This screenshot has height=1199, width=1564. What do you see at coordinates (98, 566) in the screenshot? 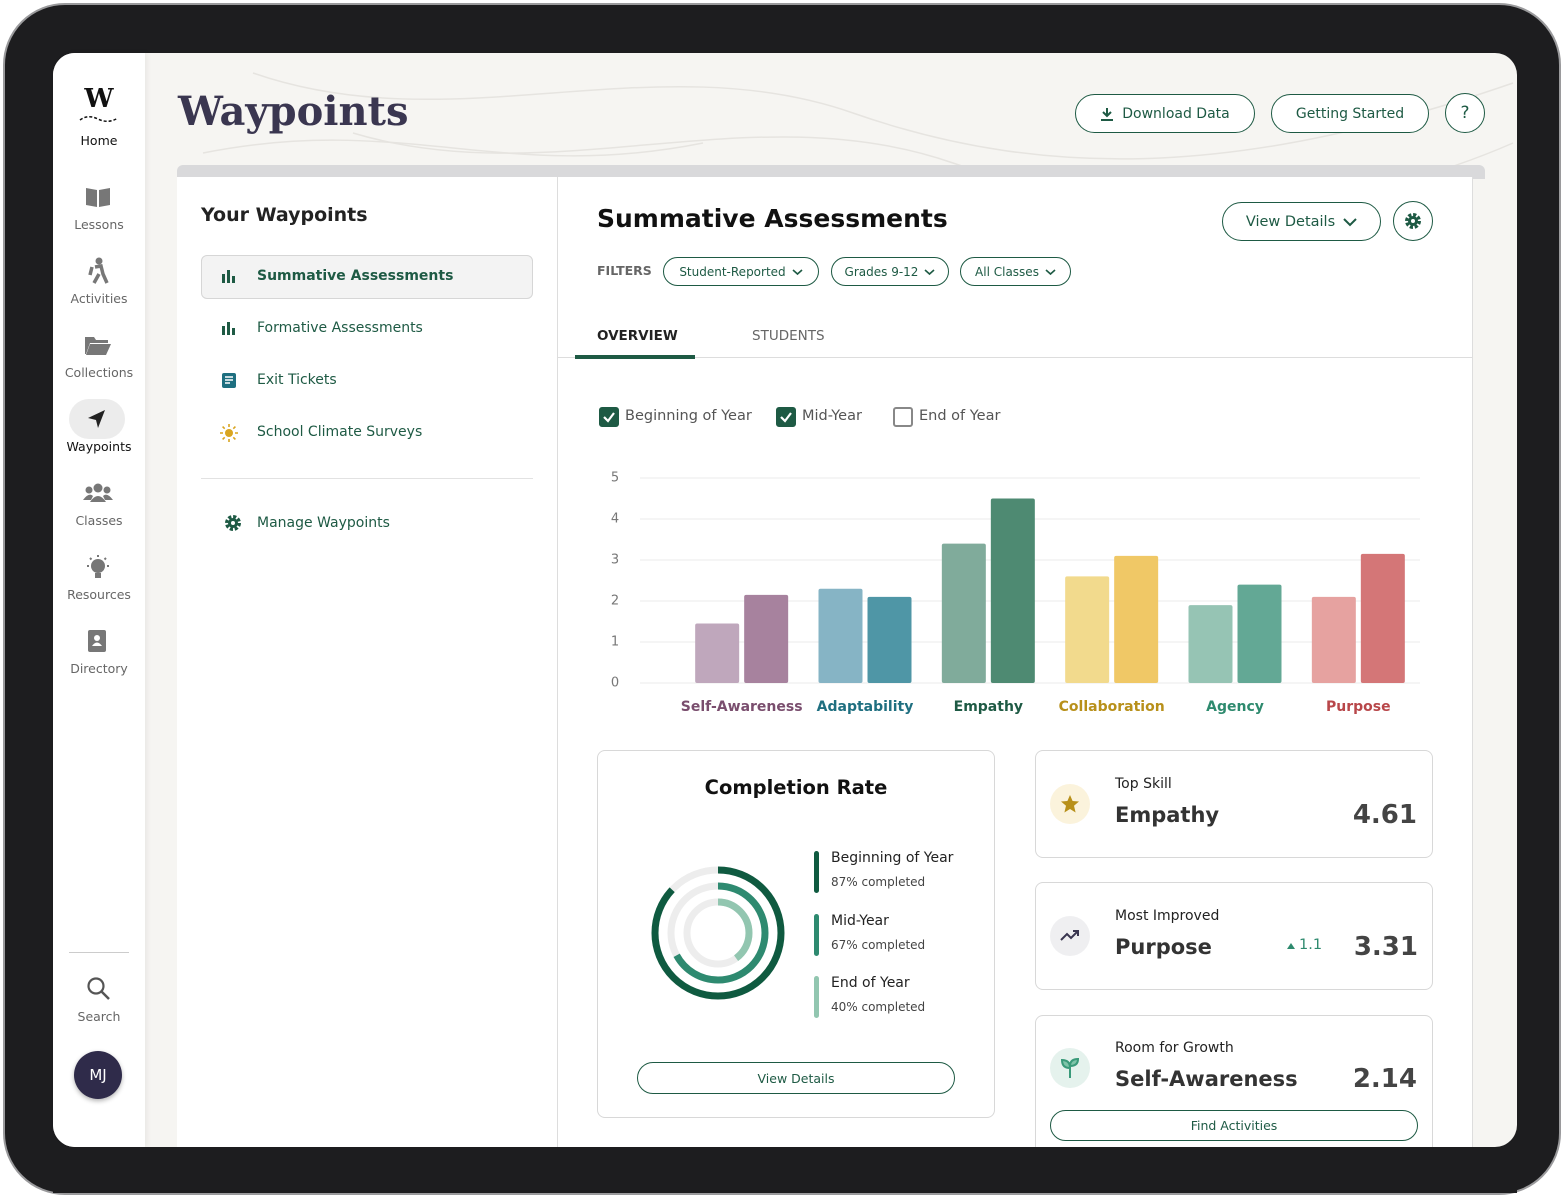
I see `resources-icon` at bounding box center [98, 566].